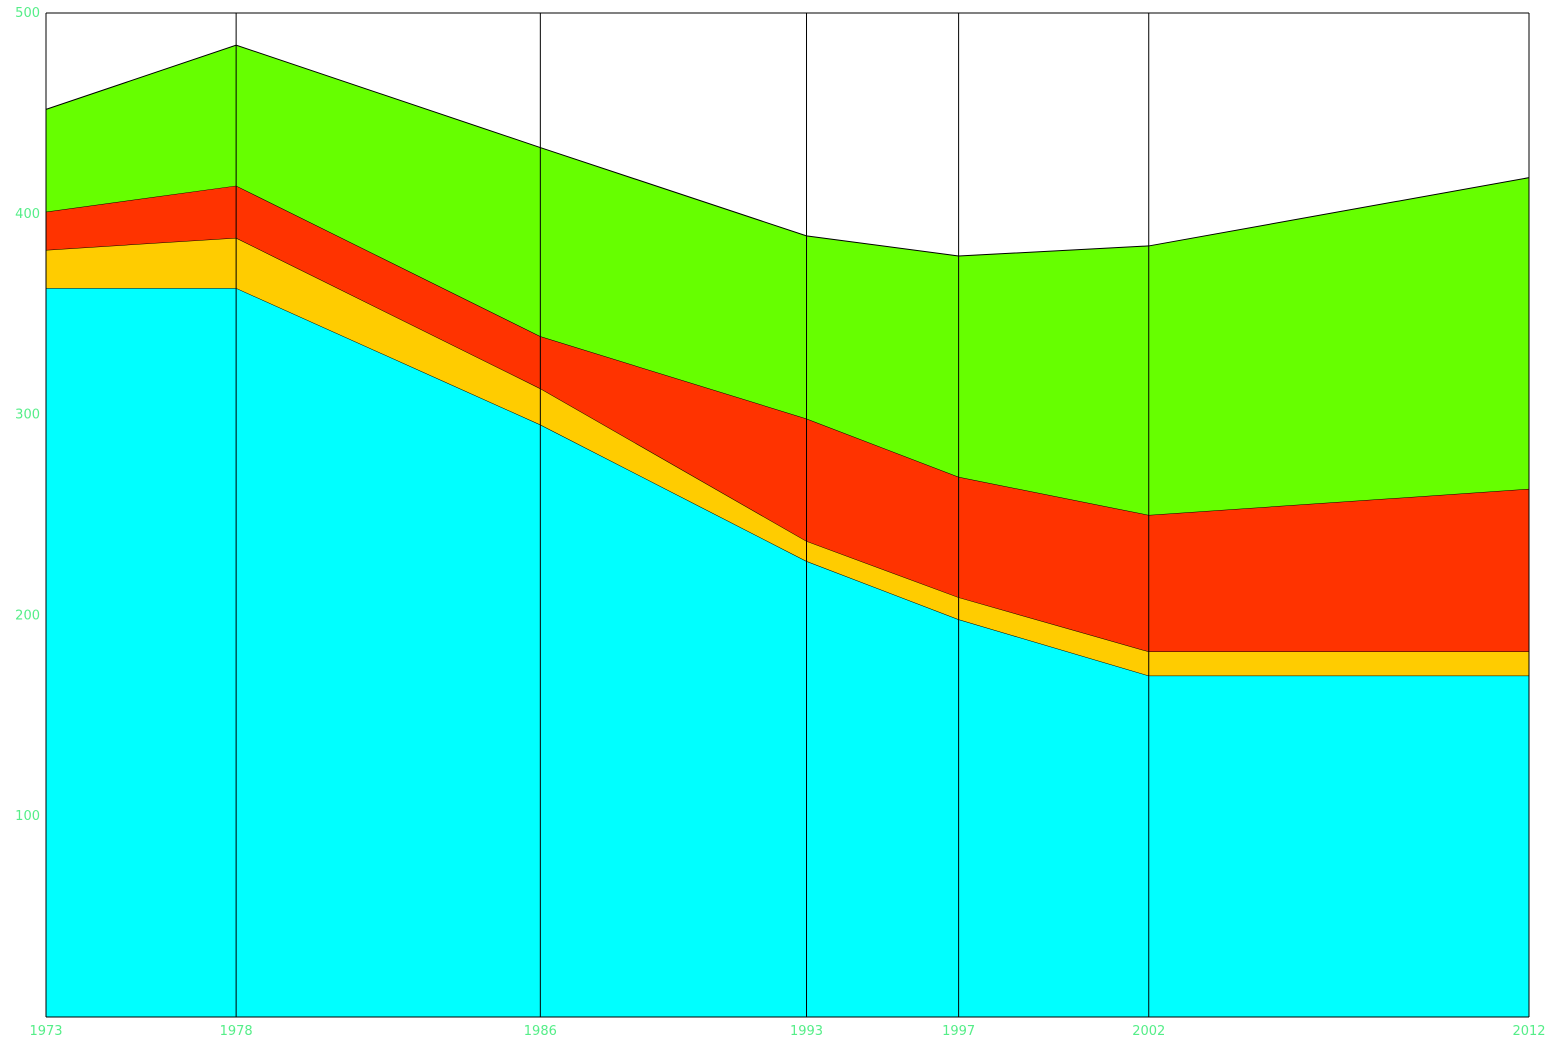  I want to click on y-tick-label-200: 200, so click(27, 615).